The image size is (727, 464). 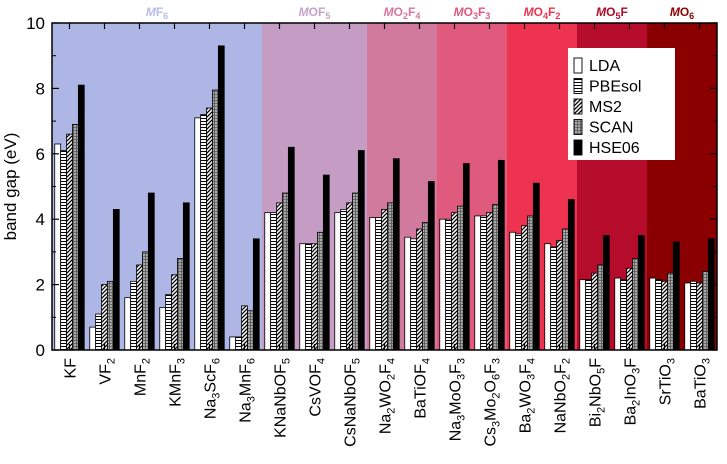 What do you see at coordinates (578, 86) in the screenshot?
I see `legend-swatch-PBEsol` at bounding box center [578, 86].